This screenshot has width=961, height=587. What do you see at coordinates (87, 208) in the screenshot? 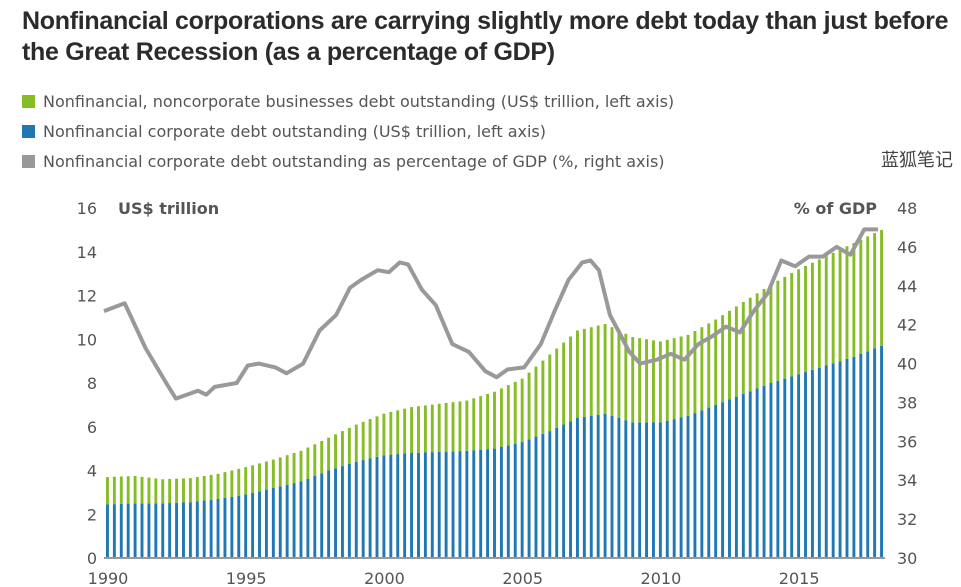
I see `left-tick-label: 16` at bounding box center [87, 208].